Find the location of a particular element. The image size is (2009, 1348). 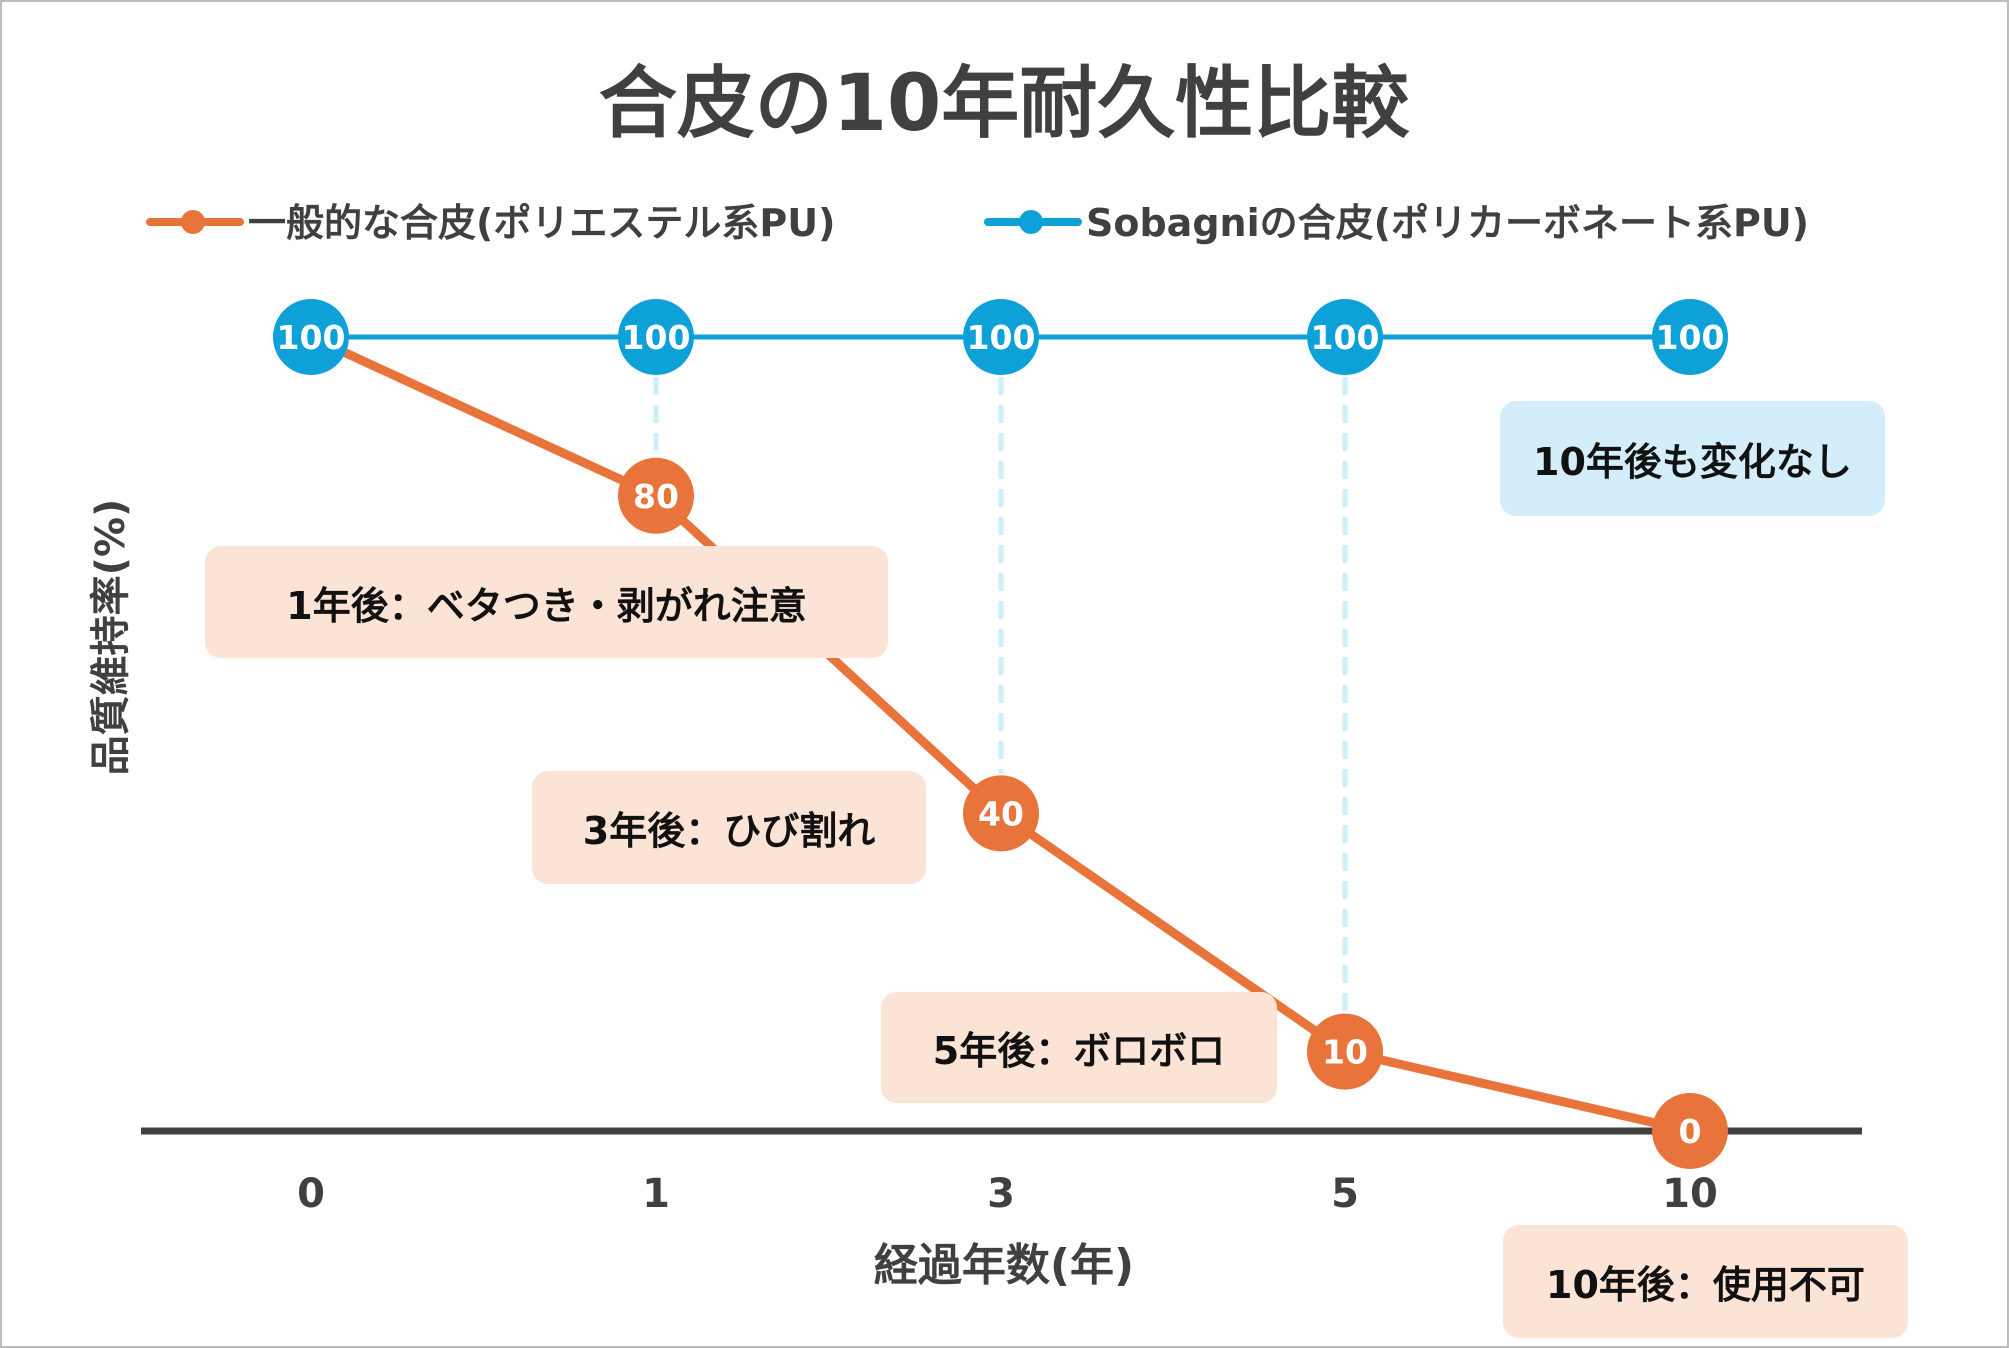

annotation-10-year: 10年後：使用不可 is located at coordinates (1705, 1281).